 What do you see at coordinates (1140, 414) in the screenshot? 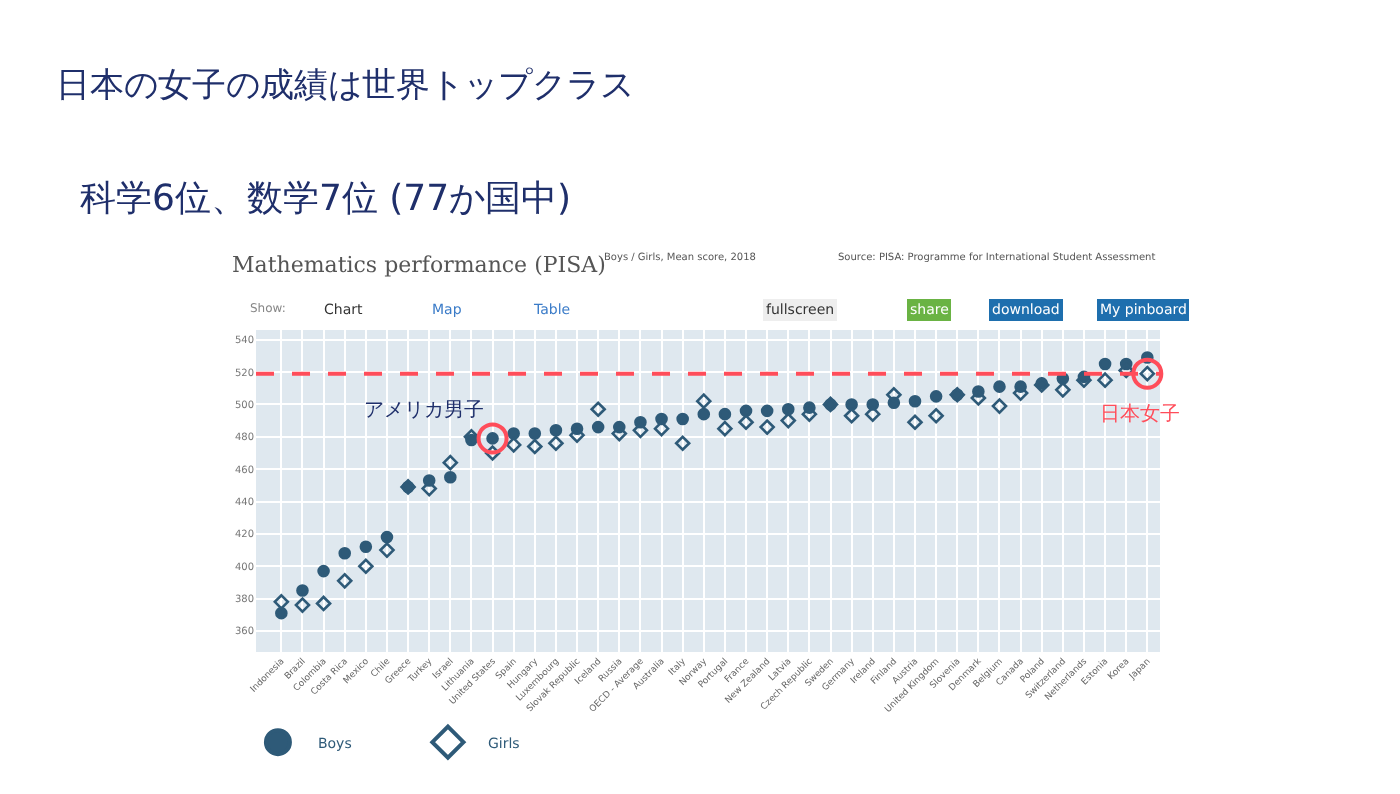
I see `annotation: 日本女子` at bounding box center [1140, 414].